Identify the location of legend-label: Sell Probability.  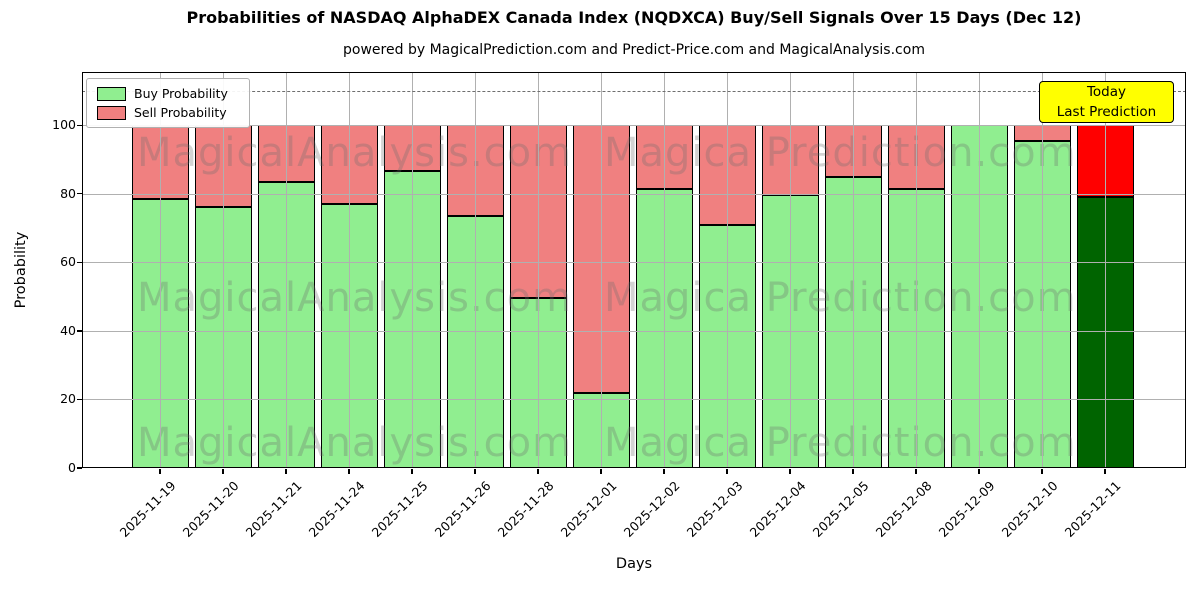
(180, 112).